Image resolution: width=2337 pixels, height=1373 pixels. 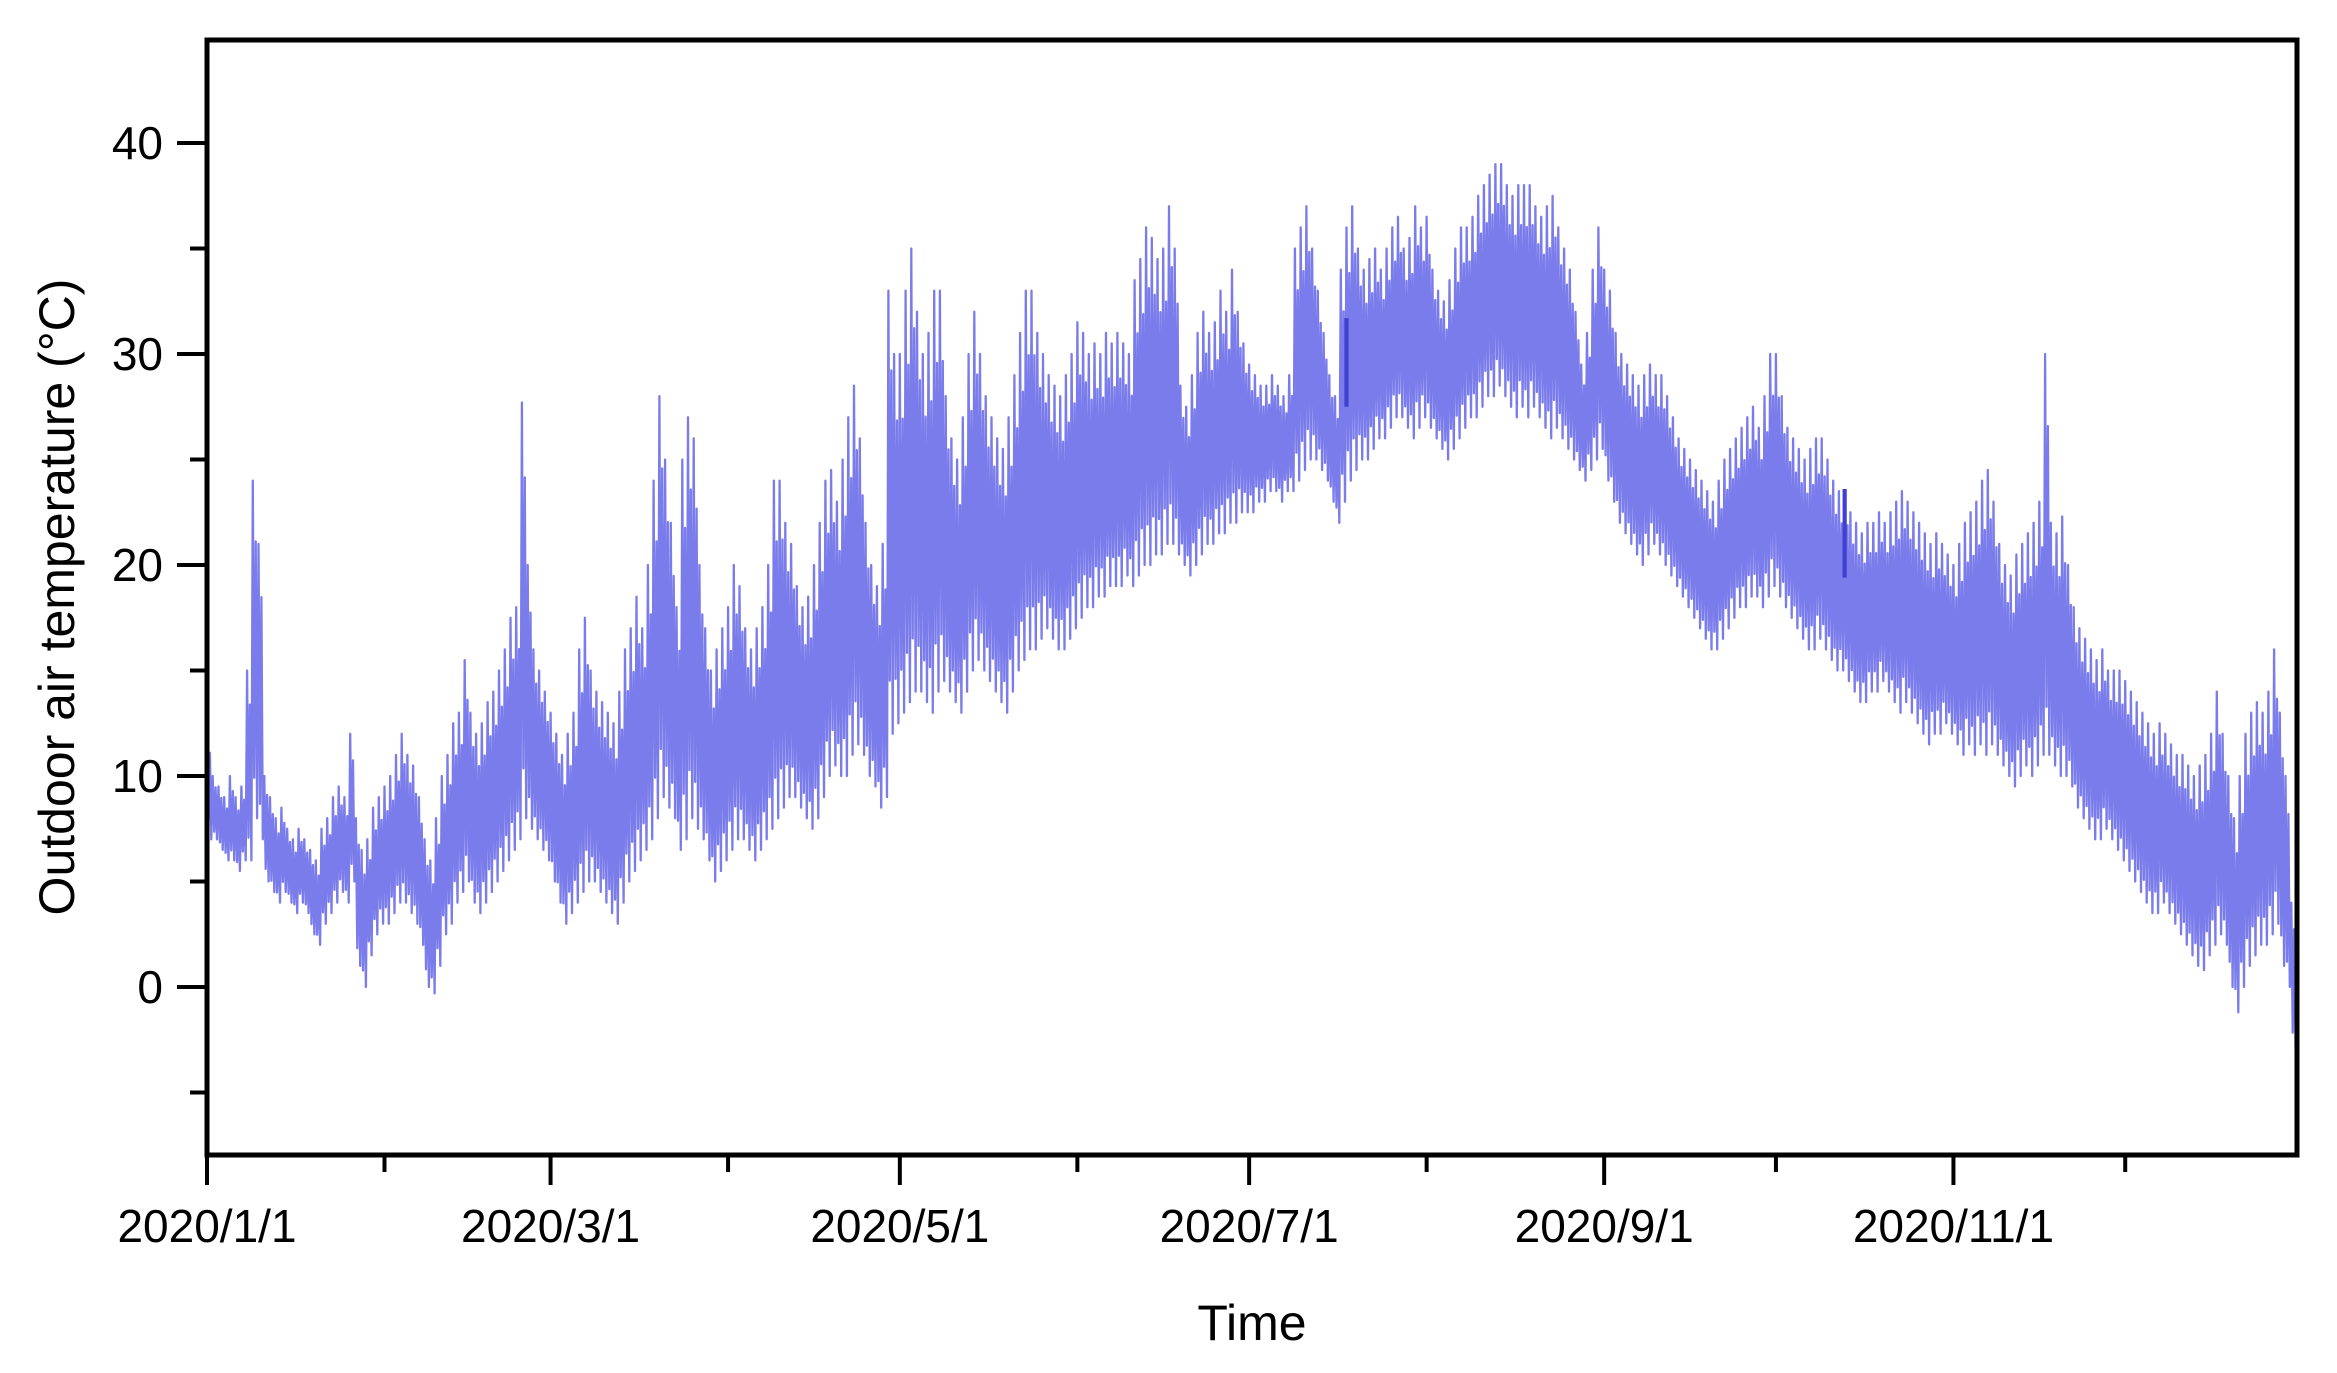 What do you see at coordinates (899, 1226) in the screenshot?
I see `x-tick-label: 2020/5/1` at bounding box center [899, 1226].